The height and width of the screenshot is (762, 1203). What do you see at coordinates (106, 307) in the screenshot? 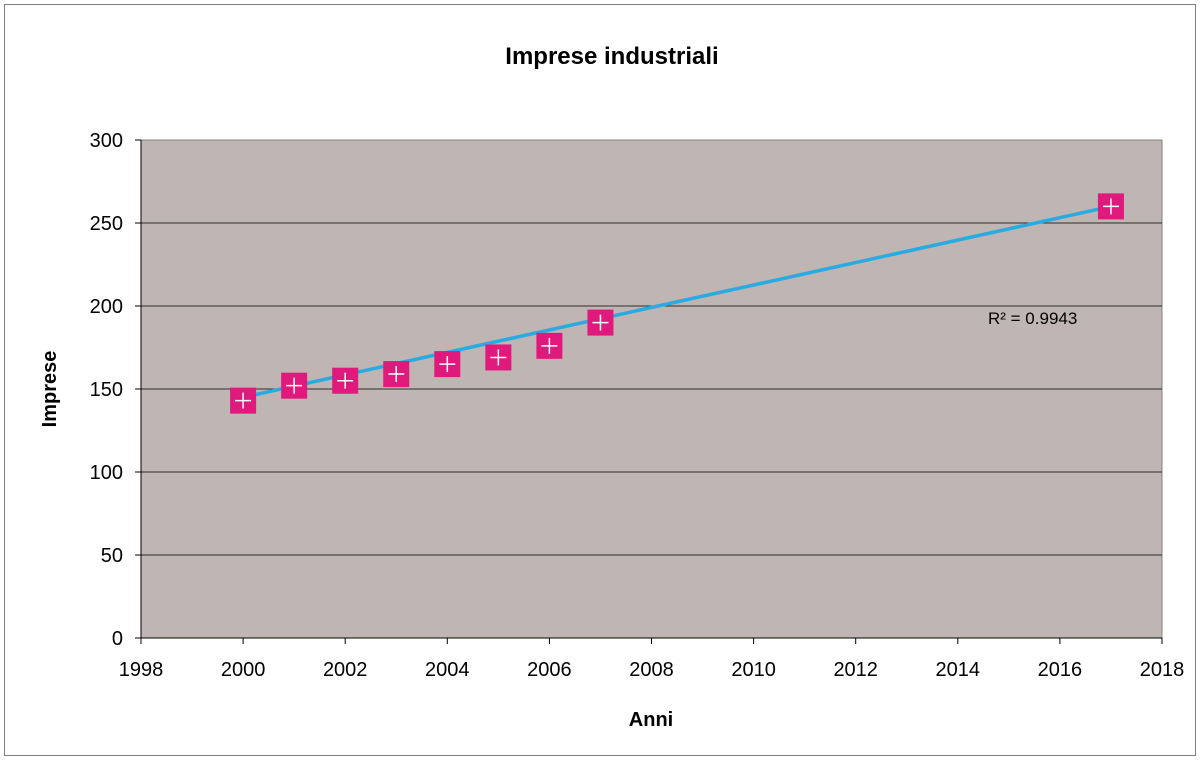
I see `y-tick-label: 200` at bounding box center [106, 307].